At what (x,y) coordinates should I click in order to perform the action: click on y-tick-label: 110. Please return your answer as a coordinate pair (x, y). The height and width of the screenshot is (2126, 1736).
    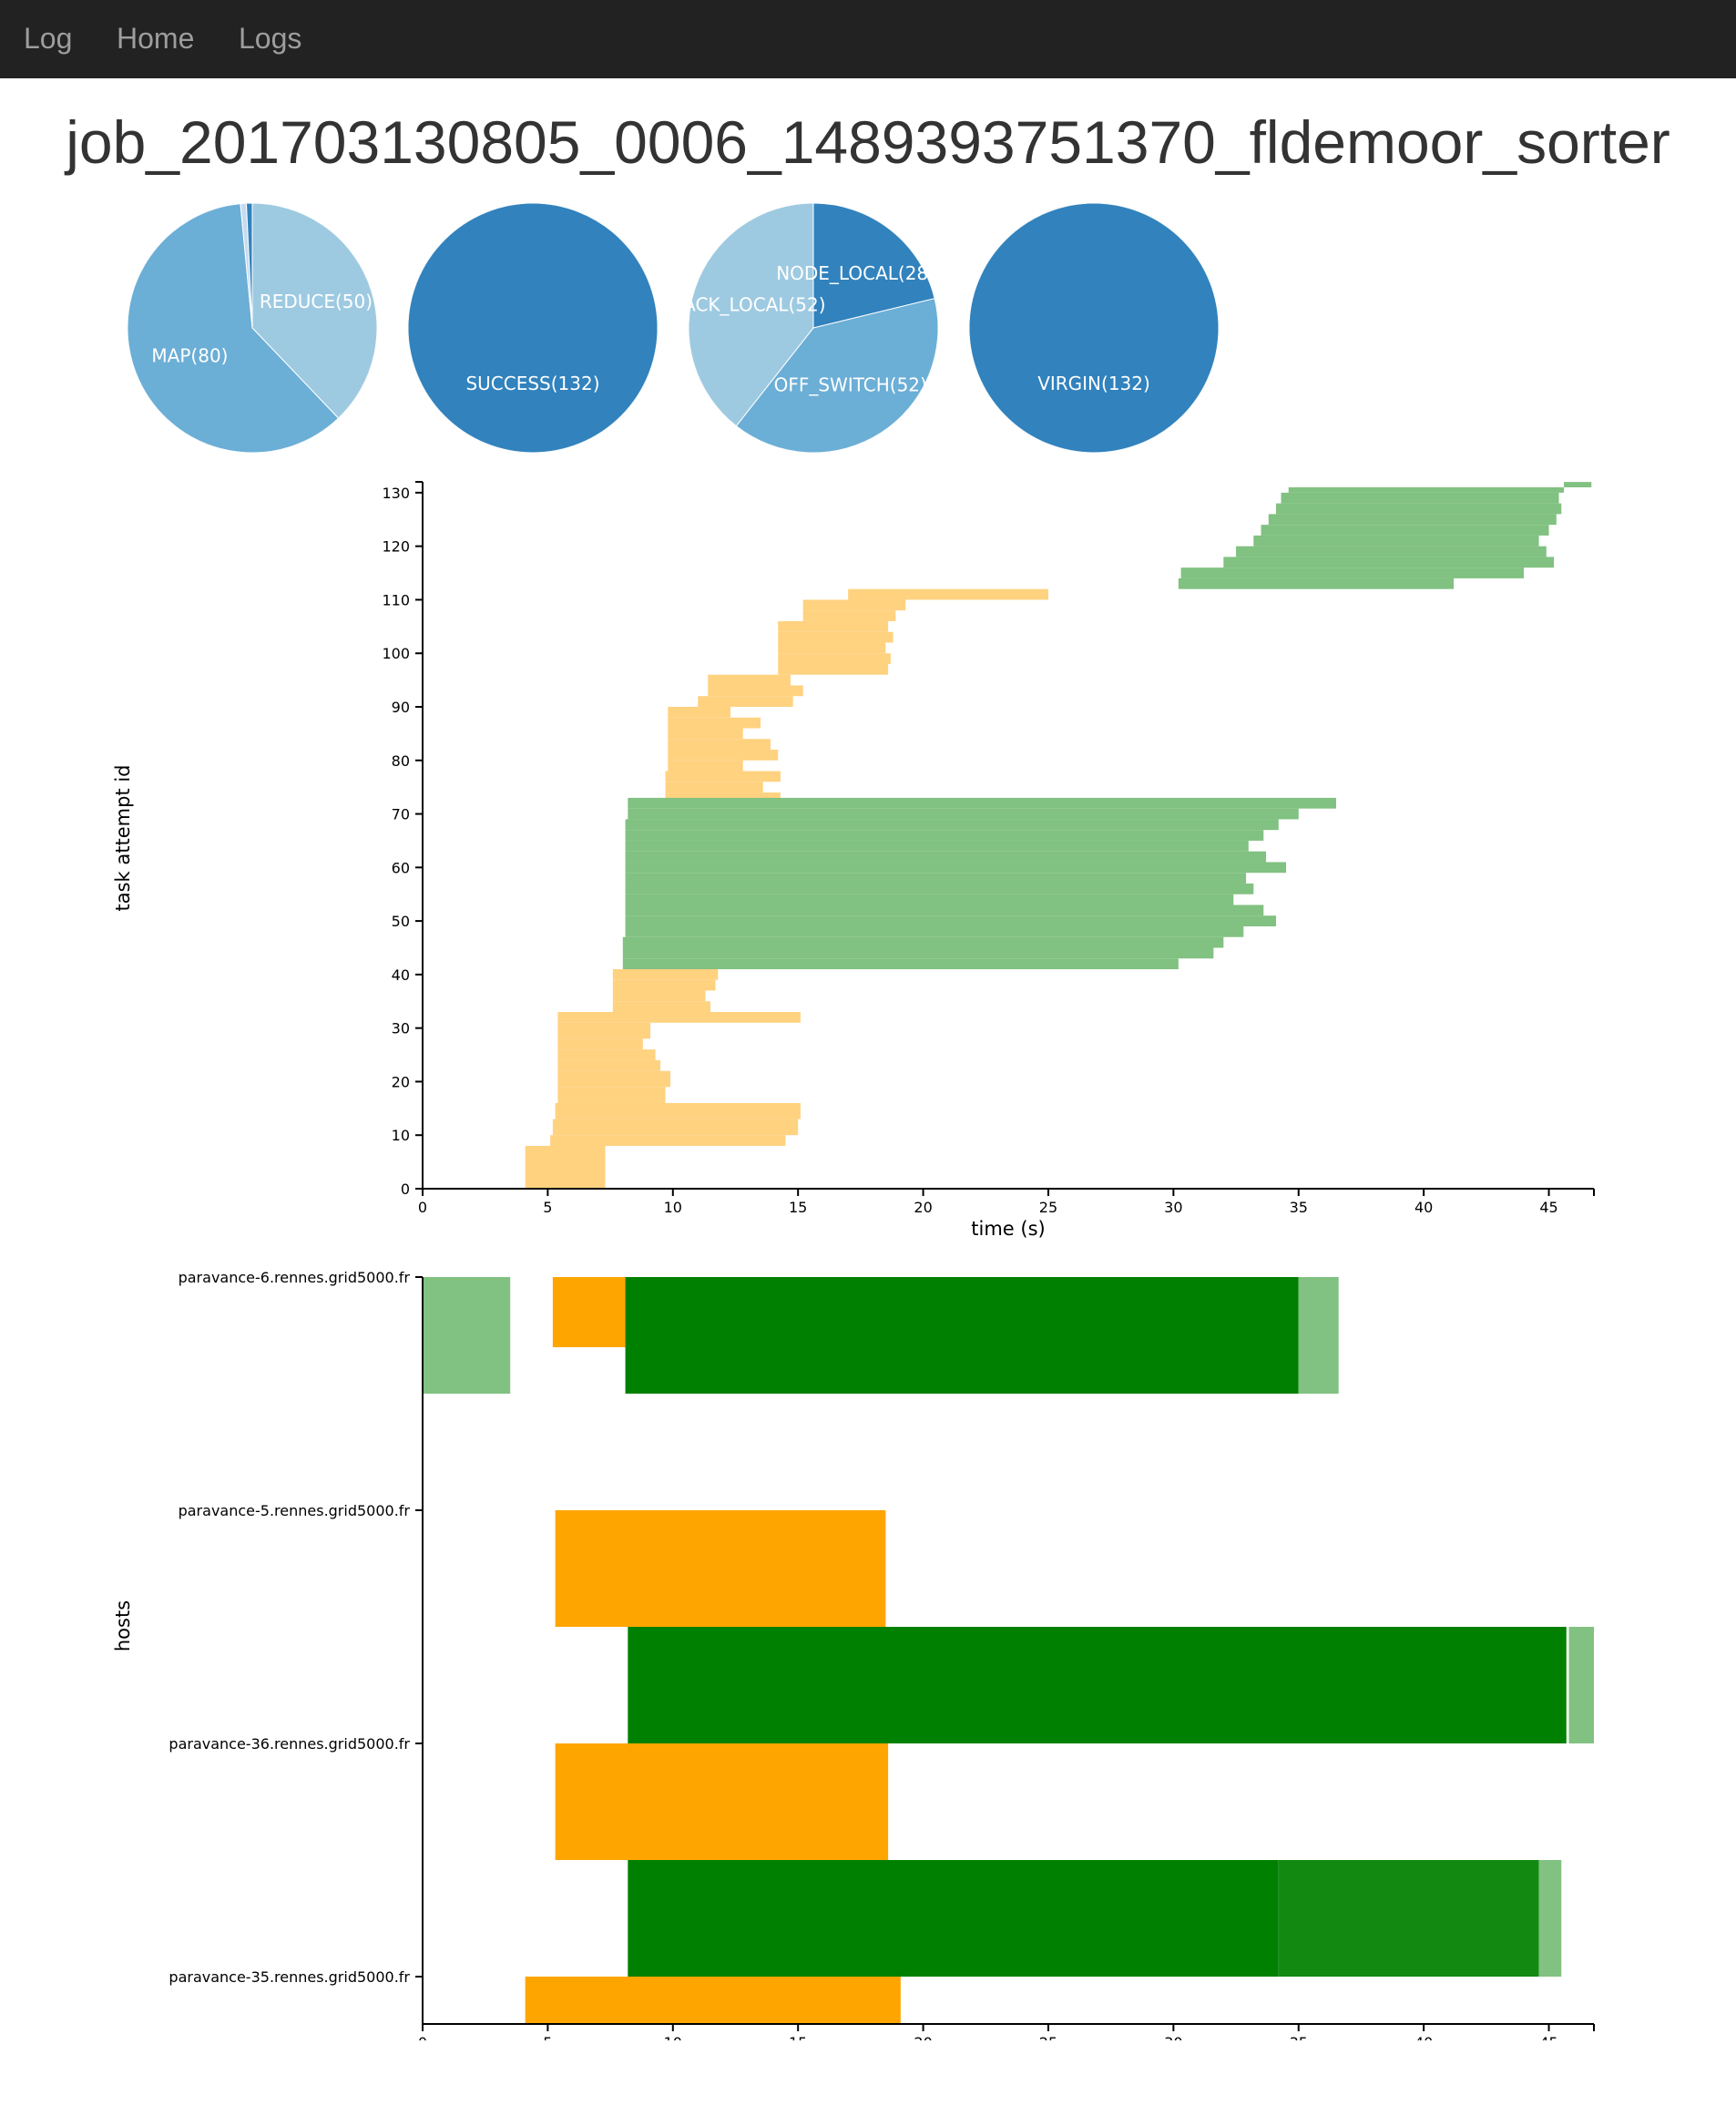
    Looking at the image, I should click on (396, 599).